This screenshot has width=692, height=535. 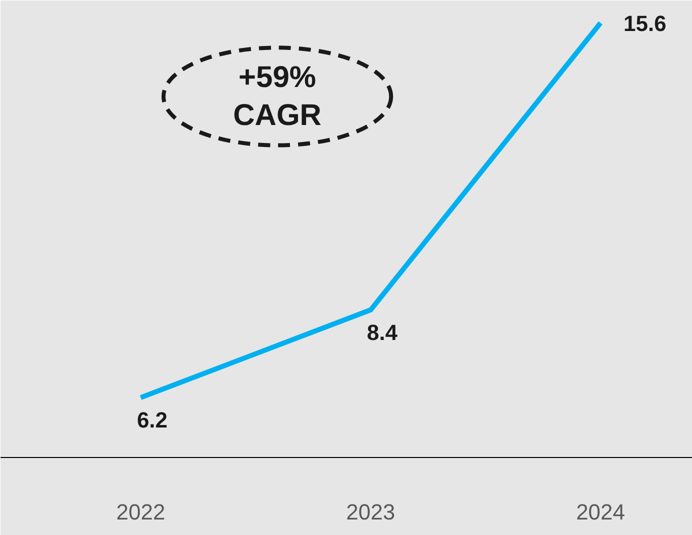 I want to click on data-label: 6.2, so click(x=152, y=419).